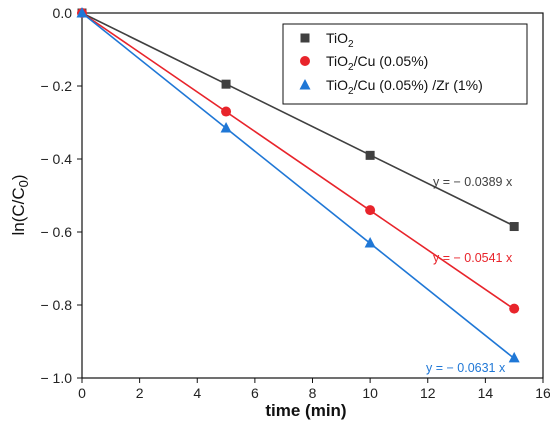 The height and width of the screenshot is (431, 550). I want to click on x-tick-label: 14, so click(486, 393).